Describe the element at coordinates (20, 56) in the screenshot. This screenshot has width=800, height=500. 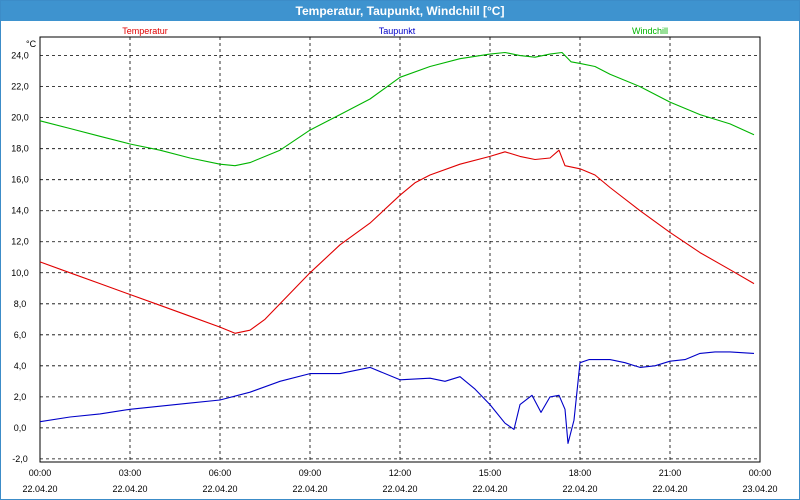
I see `y-tick-label: 24,0` at that location.